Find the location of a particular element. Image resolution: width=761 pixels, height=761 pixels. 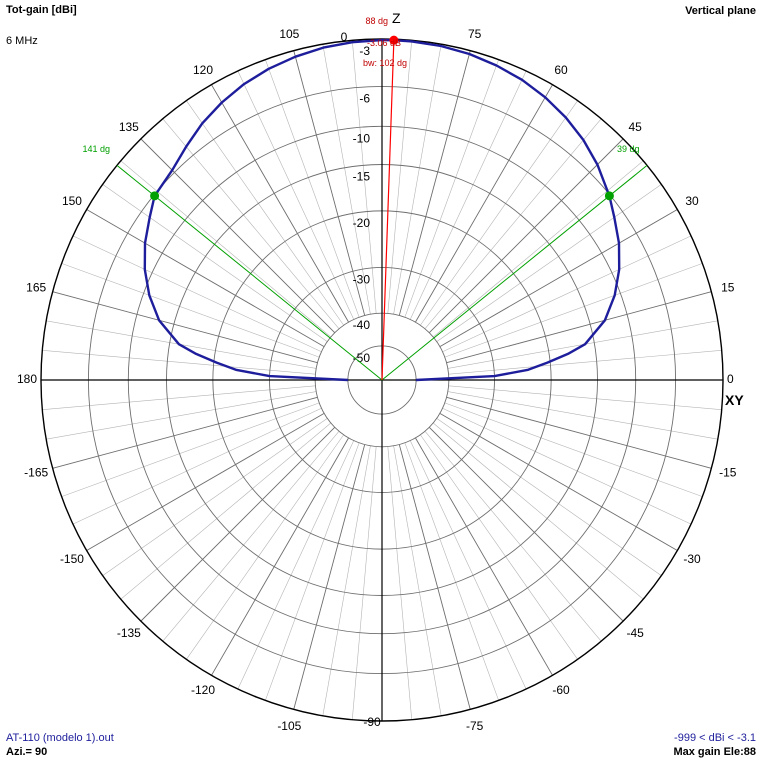

max-gain-label: Max gain Ele:88 is located at coordinates (714, 752).